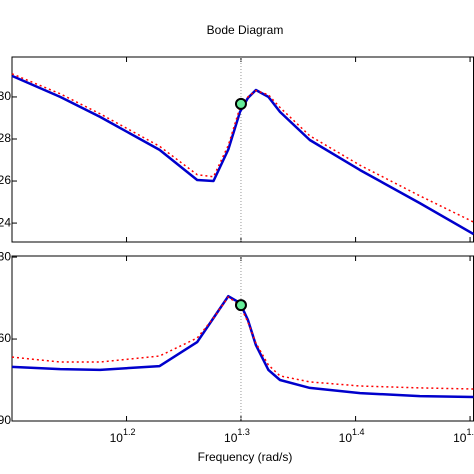 Image resolution: width=474 pixels, height=474 pixels. I want to click on x-tick-label: 101.5, so click(463, 436).